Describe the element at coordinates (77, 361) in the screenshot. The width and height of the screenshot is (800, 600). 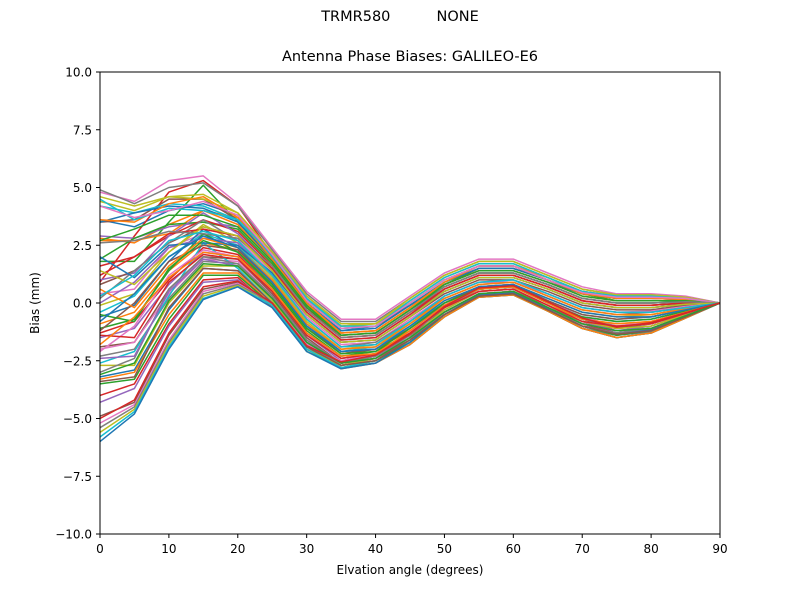
I see `y-tick-label: −2.5` at that location.